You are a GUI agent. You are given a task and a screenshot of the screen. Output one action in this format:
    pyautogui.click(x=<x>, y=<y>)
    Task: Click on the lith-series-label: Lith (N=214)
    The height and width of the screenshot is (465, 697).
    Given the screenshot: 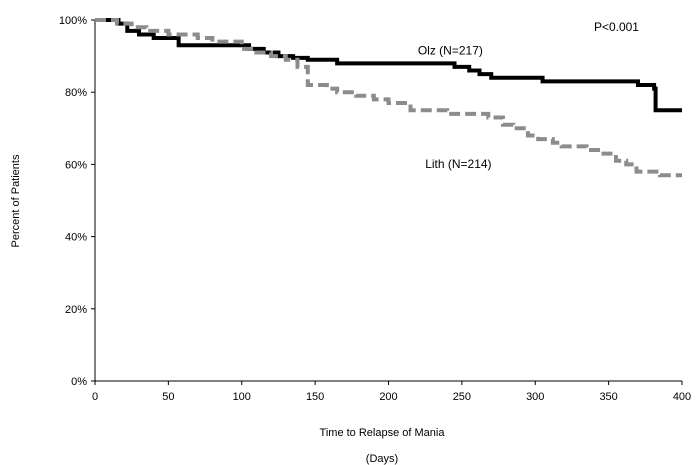 What is the action you would take?
    pyautogui.click(x=458, y=164)
    